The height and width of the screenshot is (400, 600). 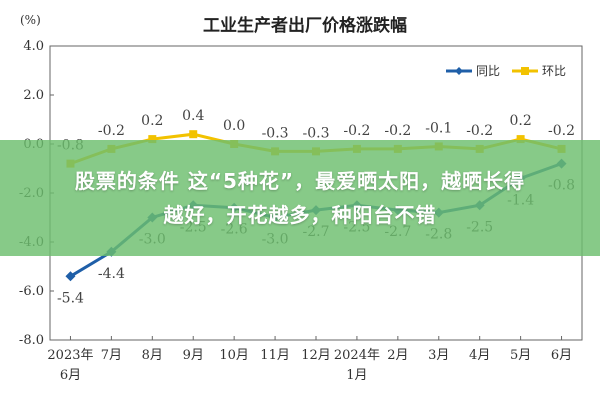 What do you see at coordinates (438, 128) in the screenshot?
I see `mom-data-label: -0.1` at bounding box center [438, 128].